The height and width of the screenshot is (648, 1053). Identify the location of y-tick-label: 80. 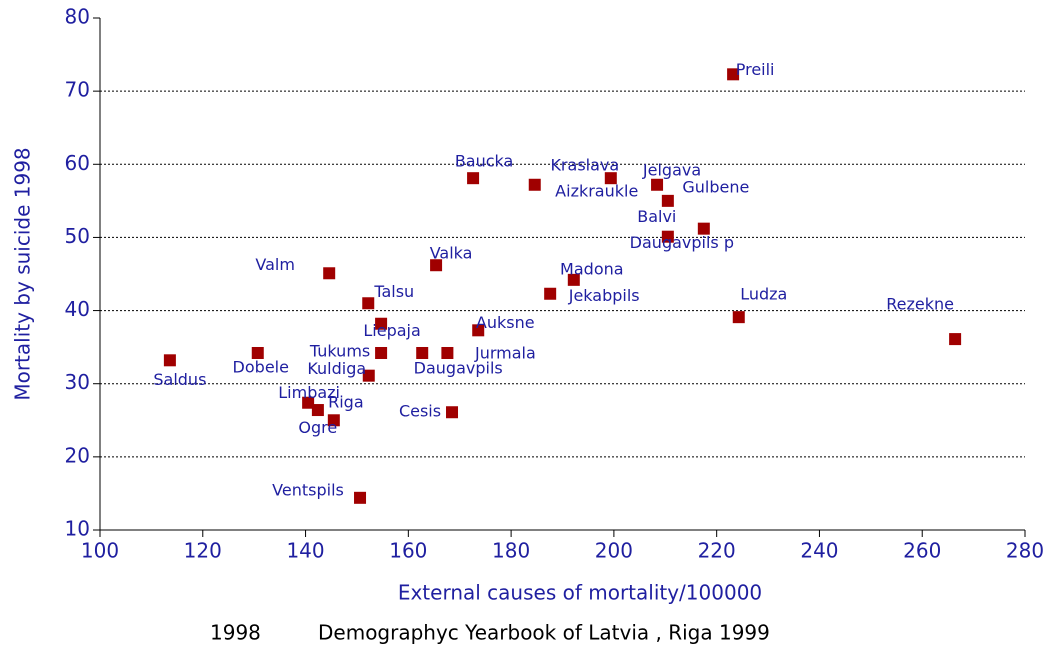
(77, 17).